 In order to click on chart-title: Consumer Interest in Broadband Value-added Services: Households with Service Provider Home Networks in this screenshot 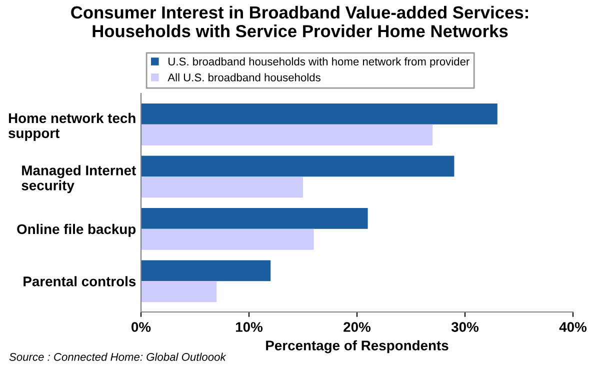, I will do `click(299, 22)`.